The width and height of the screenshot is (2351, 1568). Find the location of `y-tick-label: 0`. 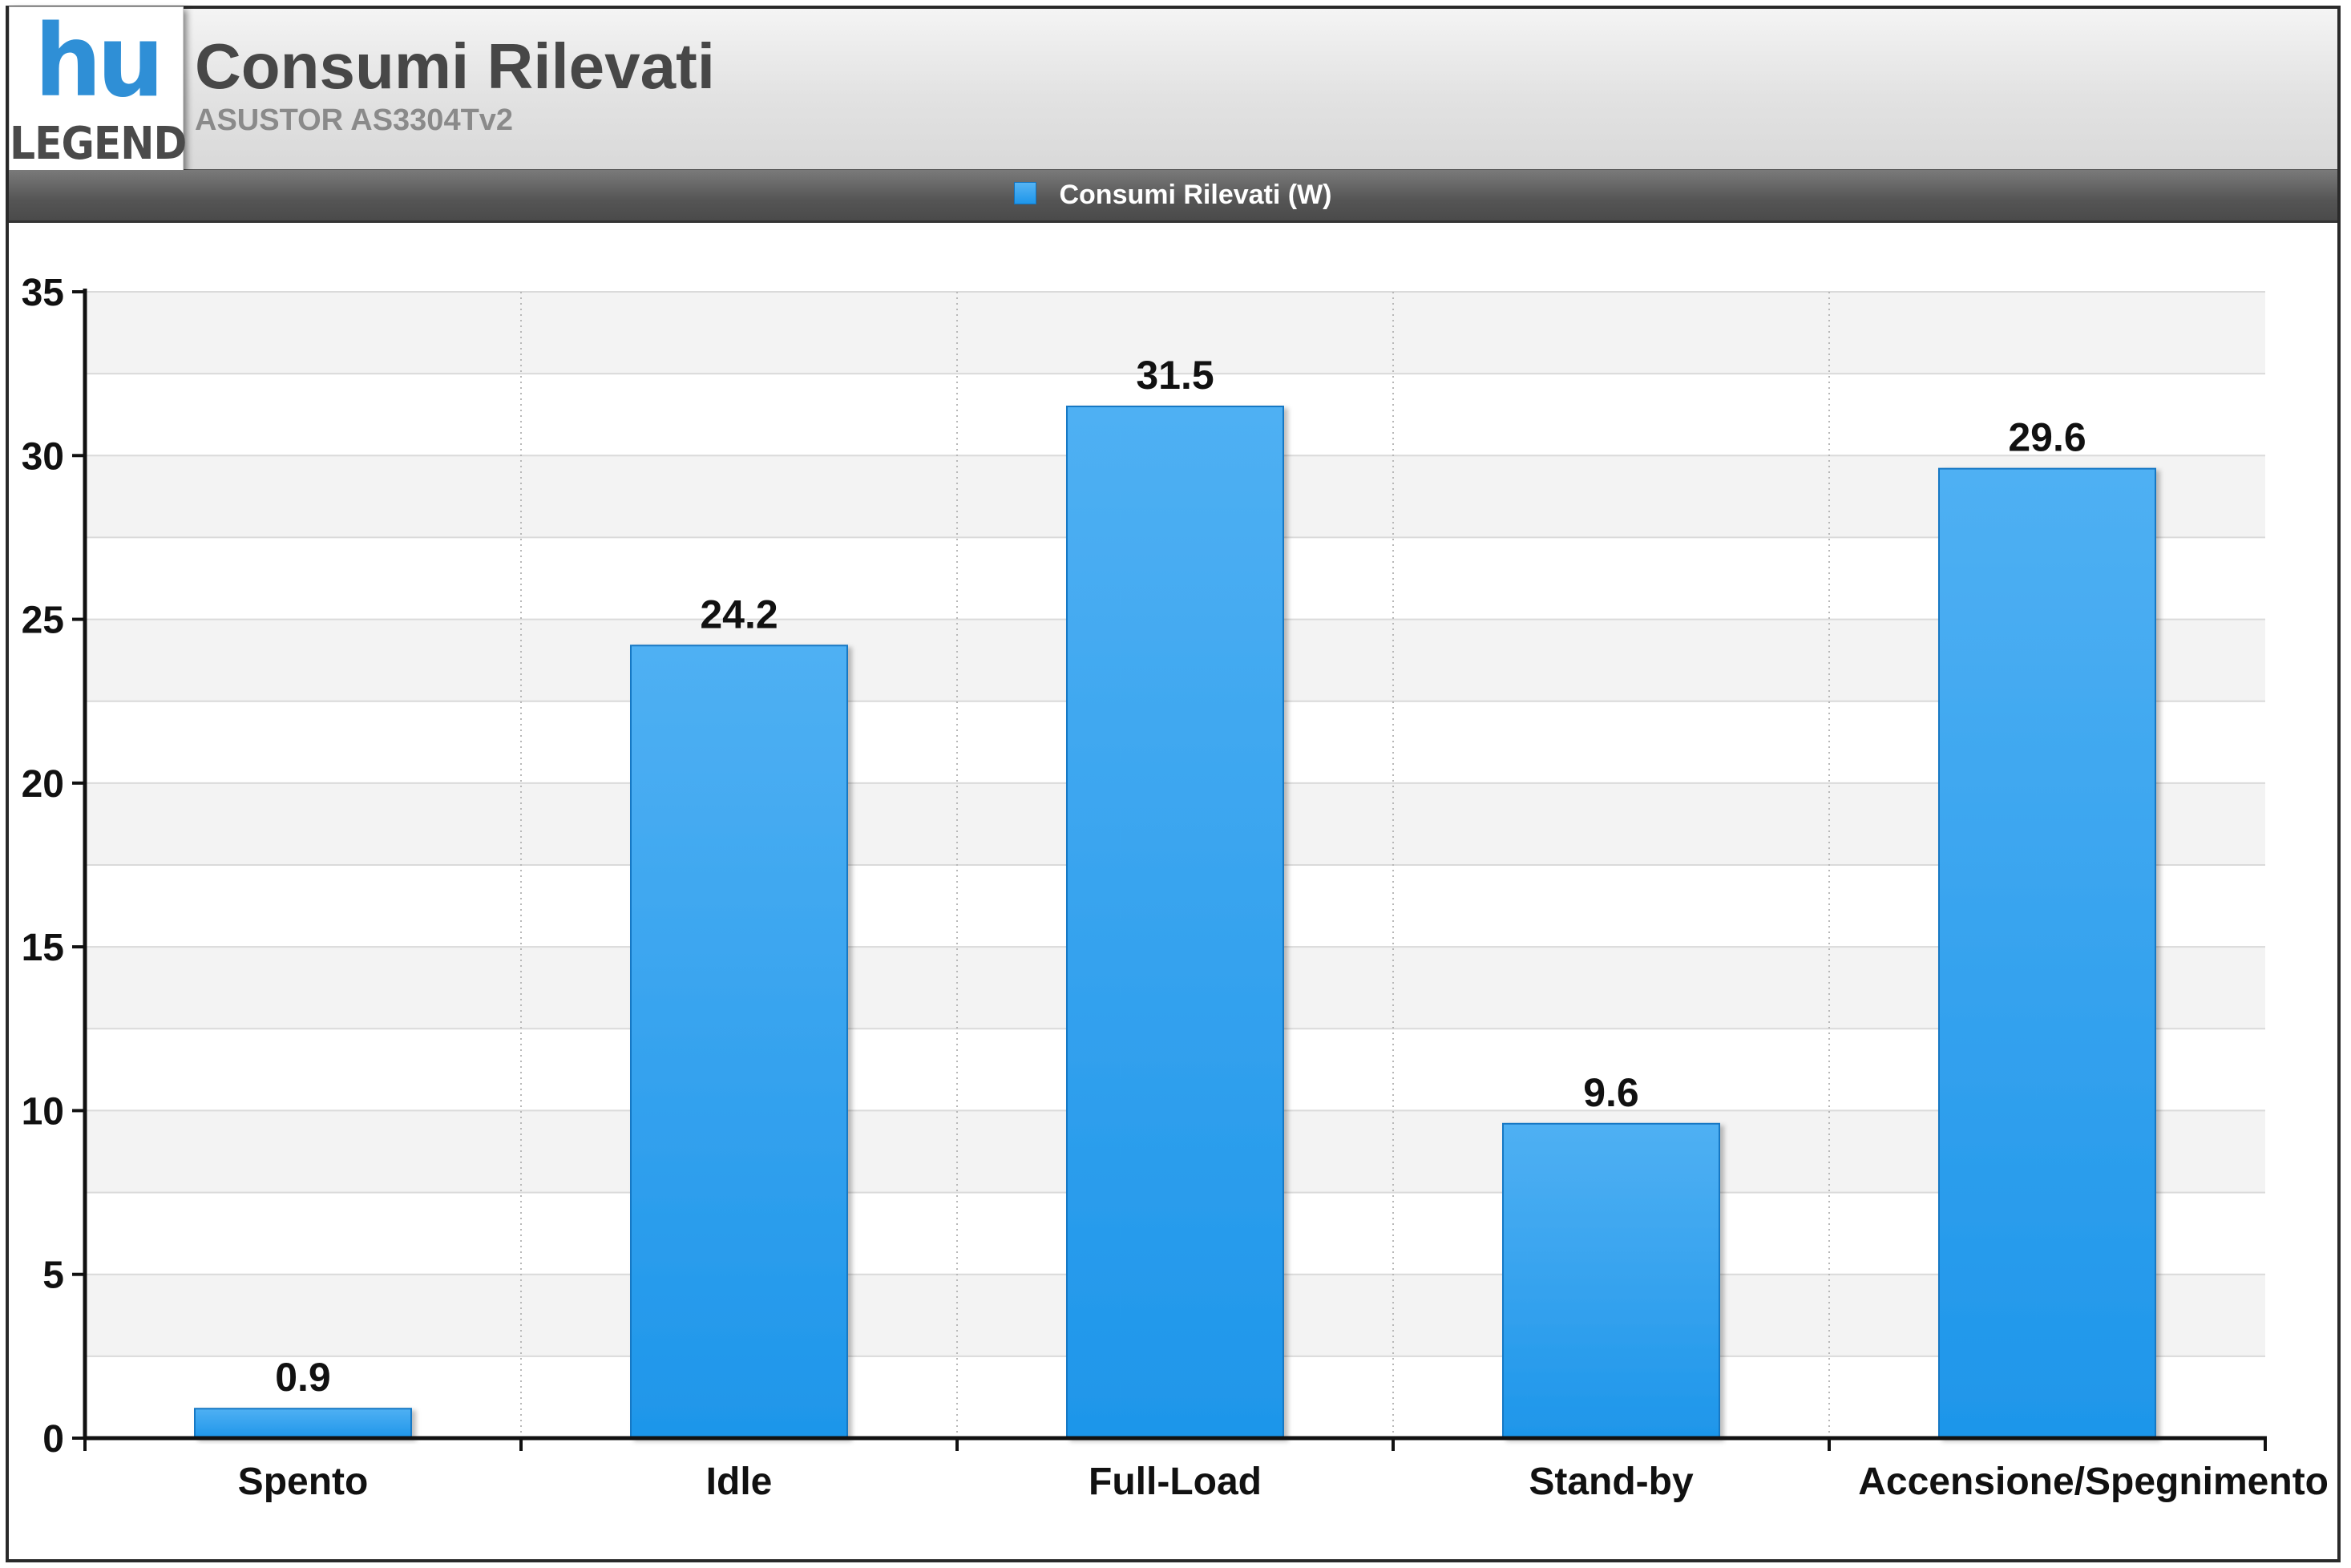

y-tick-label: 0 is located at coordinates (53, 1439).